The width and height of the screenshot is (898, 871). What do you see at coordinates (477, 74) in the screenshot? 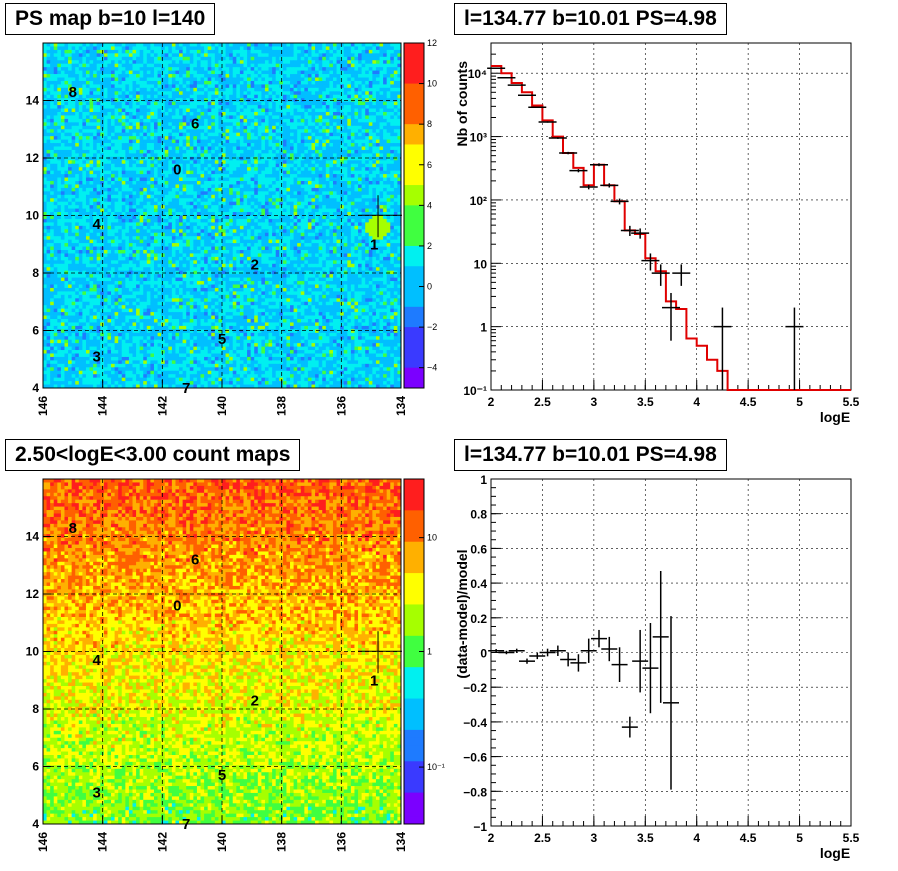
I see `y-tick-label: 10⁴` at bounding box center [477, 74].